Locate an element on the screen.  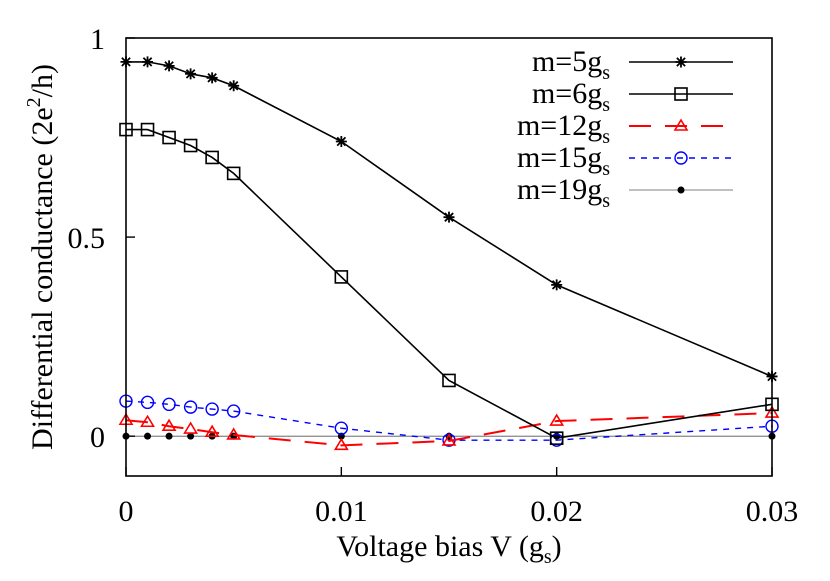
legend-label: m=19gs is located at coordinates (563, 192).